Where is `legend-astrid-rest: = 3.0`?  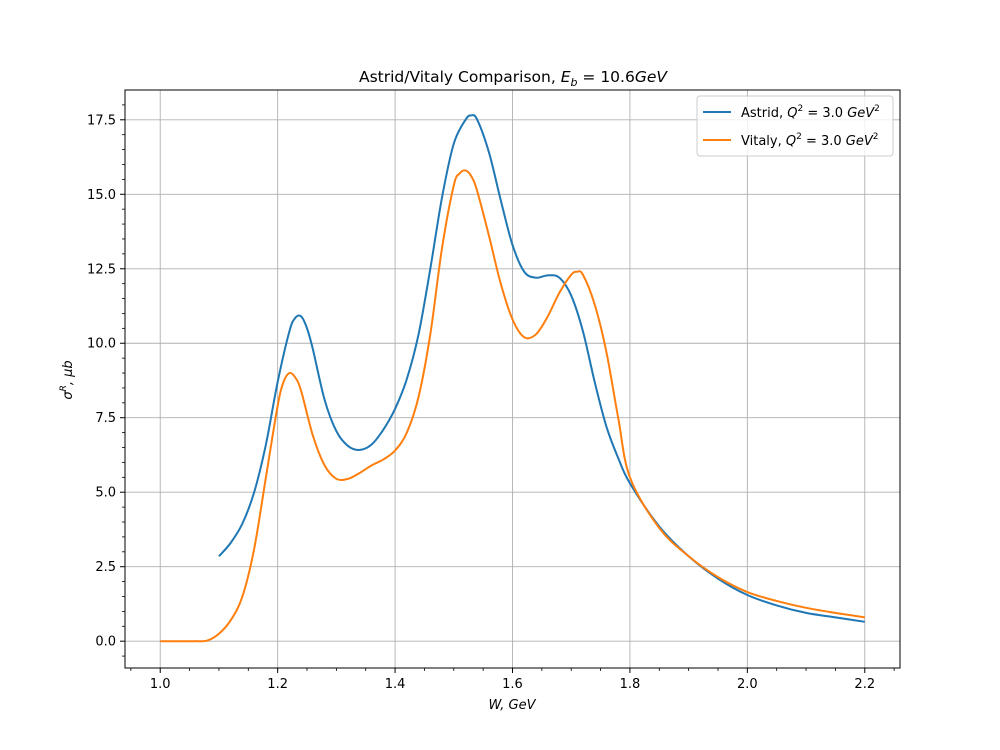 legend-astrid-rest: = 3.0 is located at coordinates (825, 113).